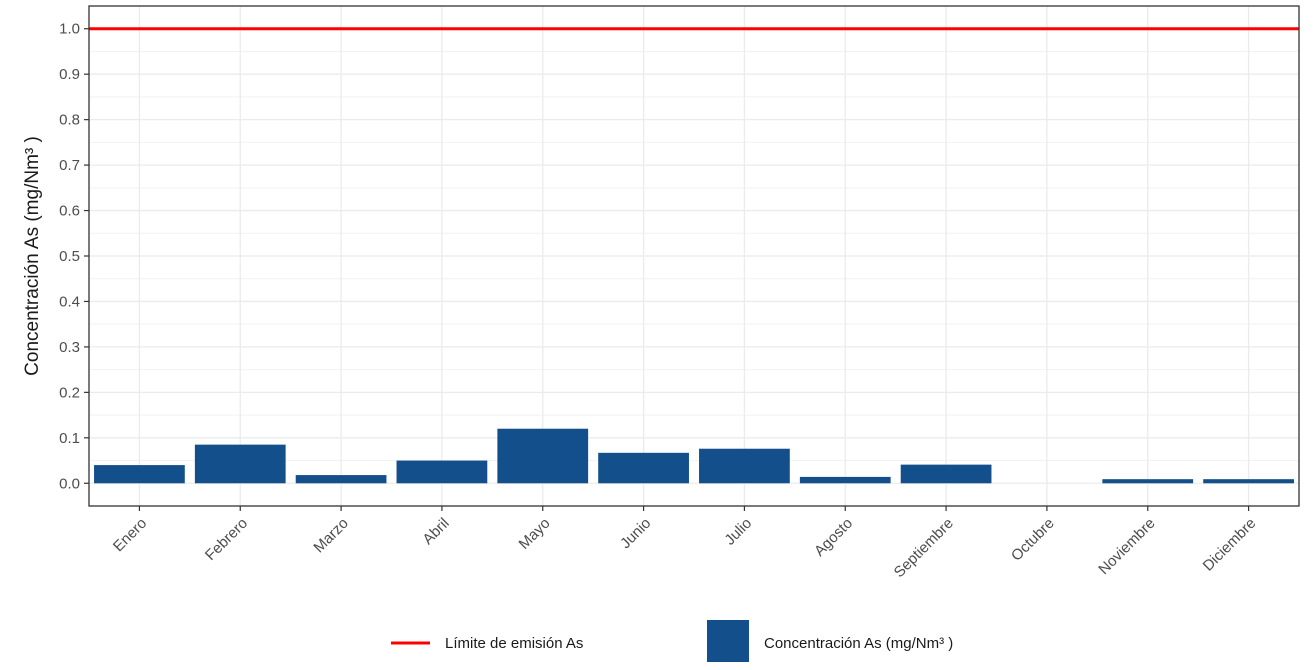  What do you see at coordinates (69, 256) in the screenshot?
I see `y-tick-label: 0.5` at bounding box center [69, 256].